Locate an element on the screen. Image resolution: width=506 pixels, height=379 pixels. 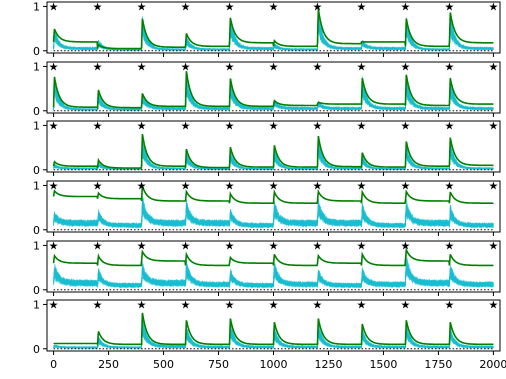
x-tick-label: 1000 is located at coordinates (274, 364).